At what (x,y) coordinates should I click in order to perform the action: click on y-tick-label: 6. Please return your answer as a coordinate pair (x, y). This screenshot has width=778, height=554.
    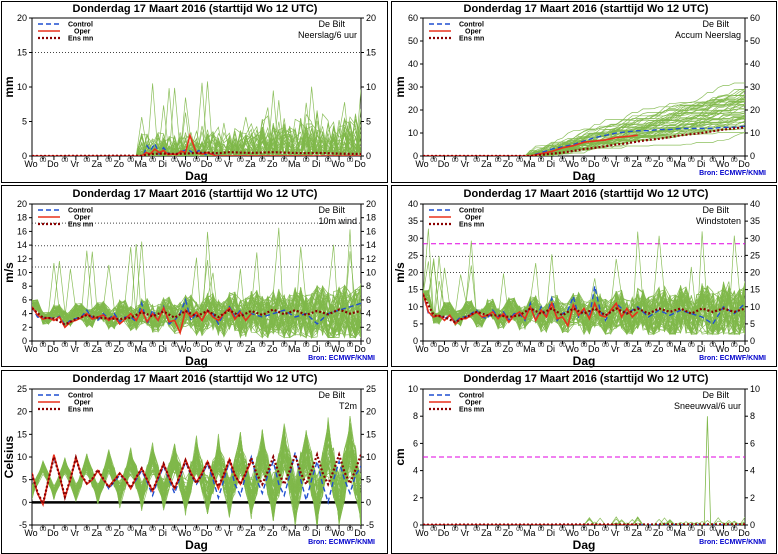
    Looking at the image, I should click on (415, 443).